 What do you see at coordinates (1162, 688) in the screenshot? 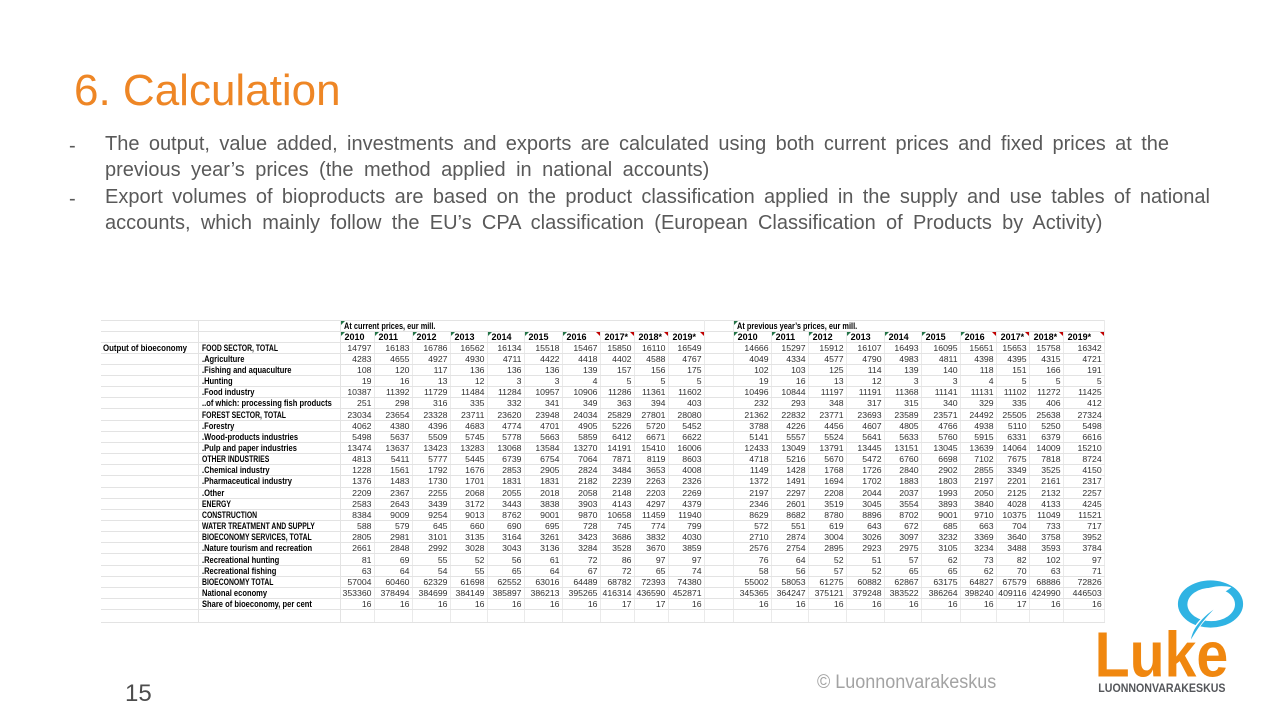
I see `svg-text: LUONNONVARAKESKUS` at bounding box center [1162, 688].